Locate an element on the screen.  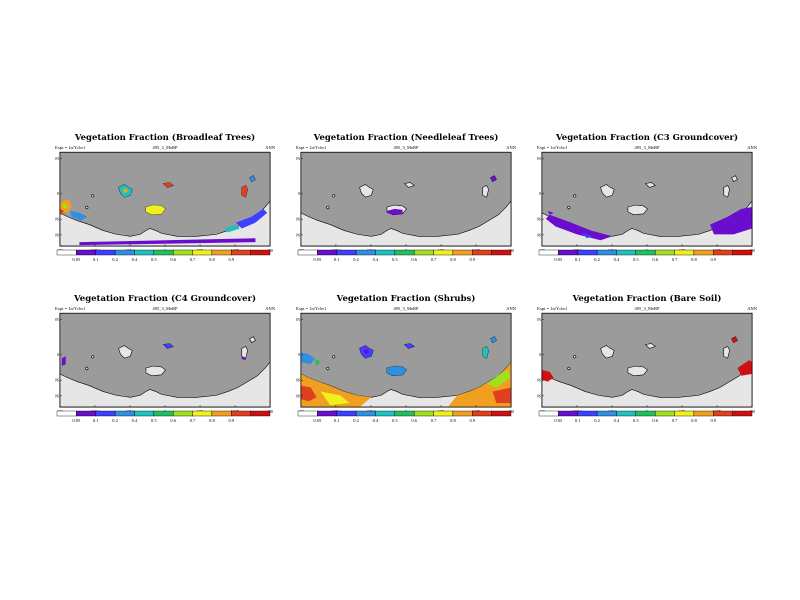
panel-title: Vegetation Fraction (Bare Soil) is located at coordinates (647, 299).